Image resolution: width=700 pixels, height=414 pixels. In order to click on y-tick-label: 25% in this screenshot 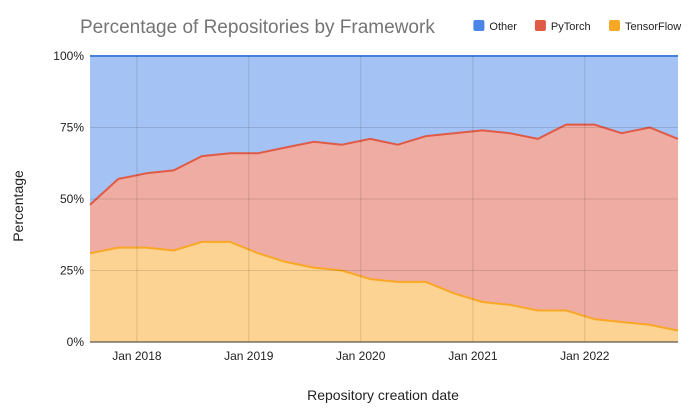, I will do `click(72, 271)`.